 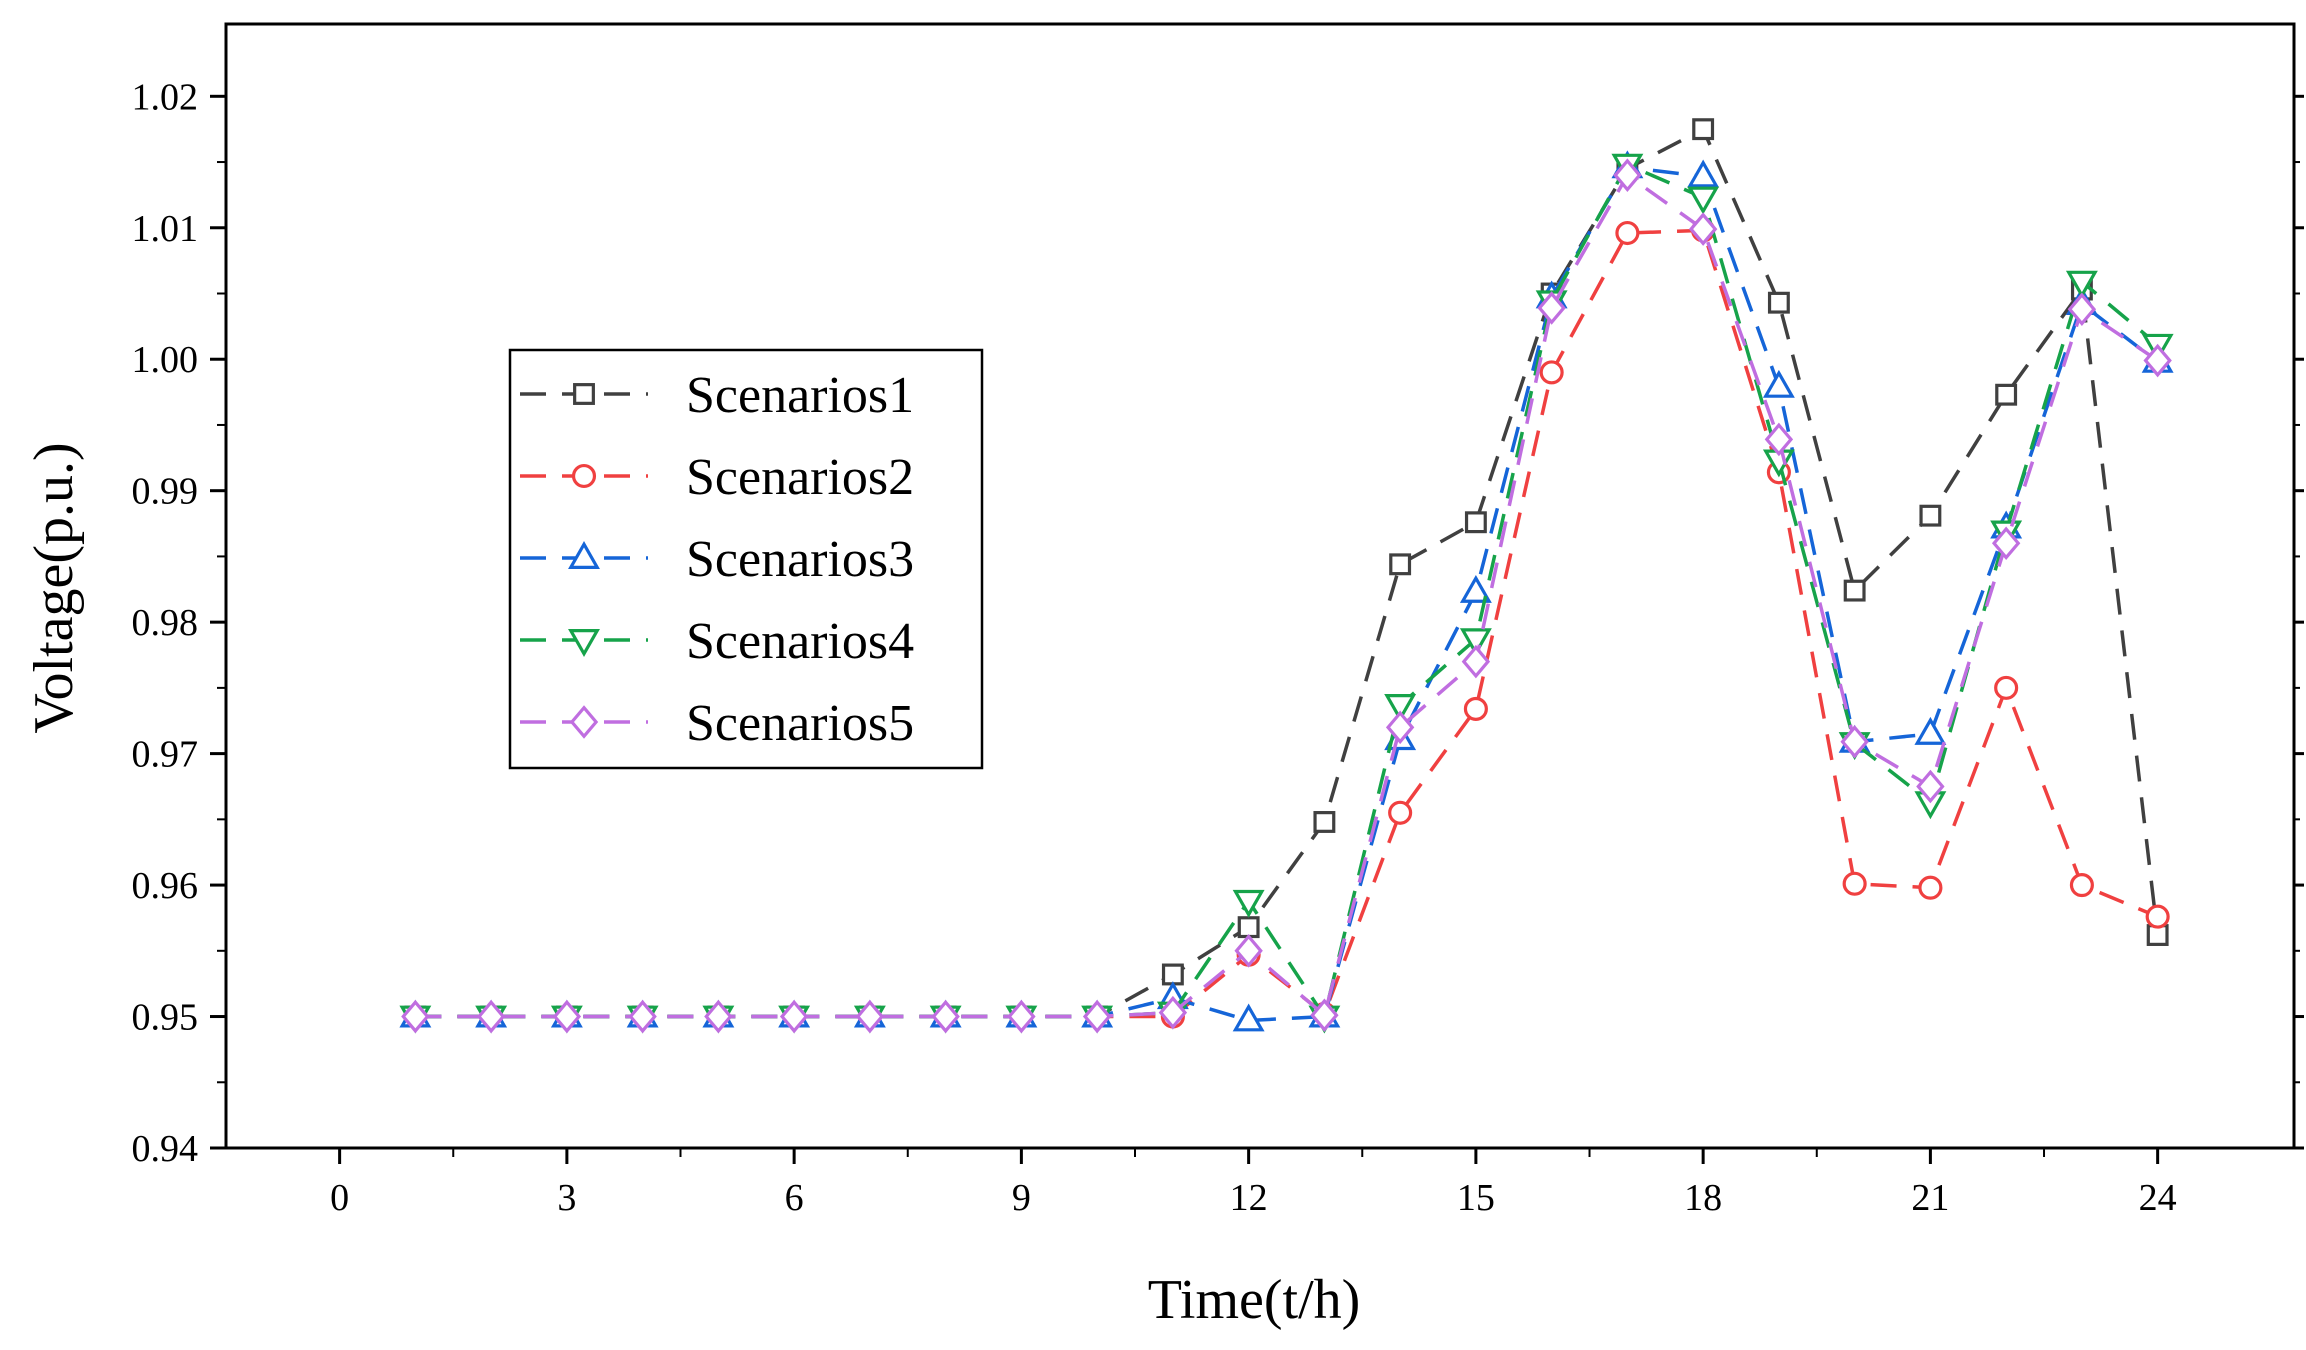 I want to click on legend-label: Scenarios1, so click(x=800, y=395).